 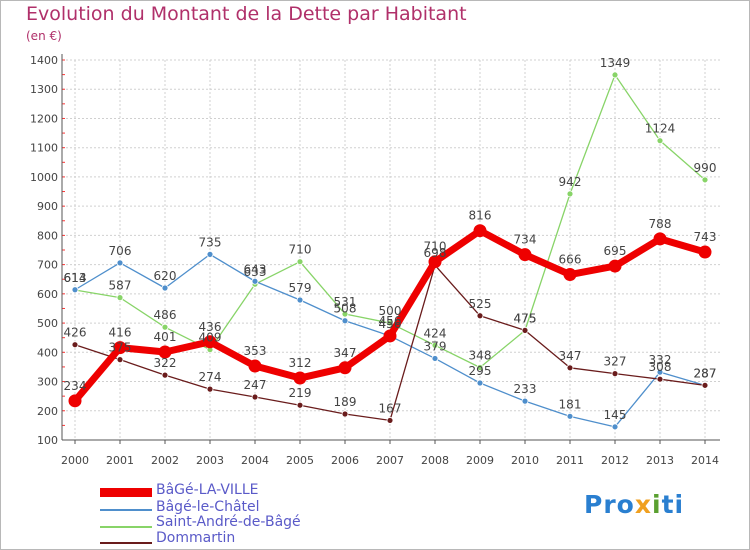 What do you see at coordinates (47, 235) in the screenshot?
I see `y-tick-label: 800` at bounding box center [47, 235].